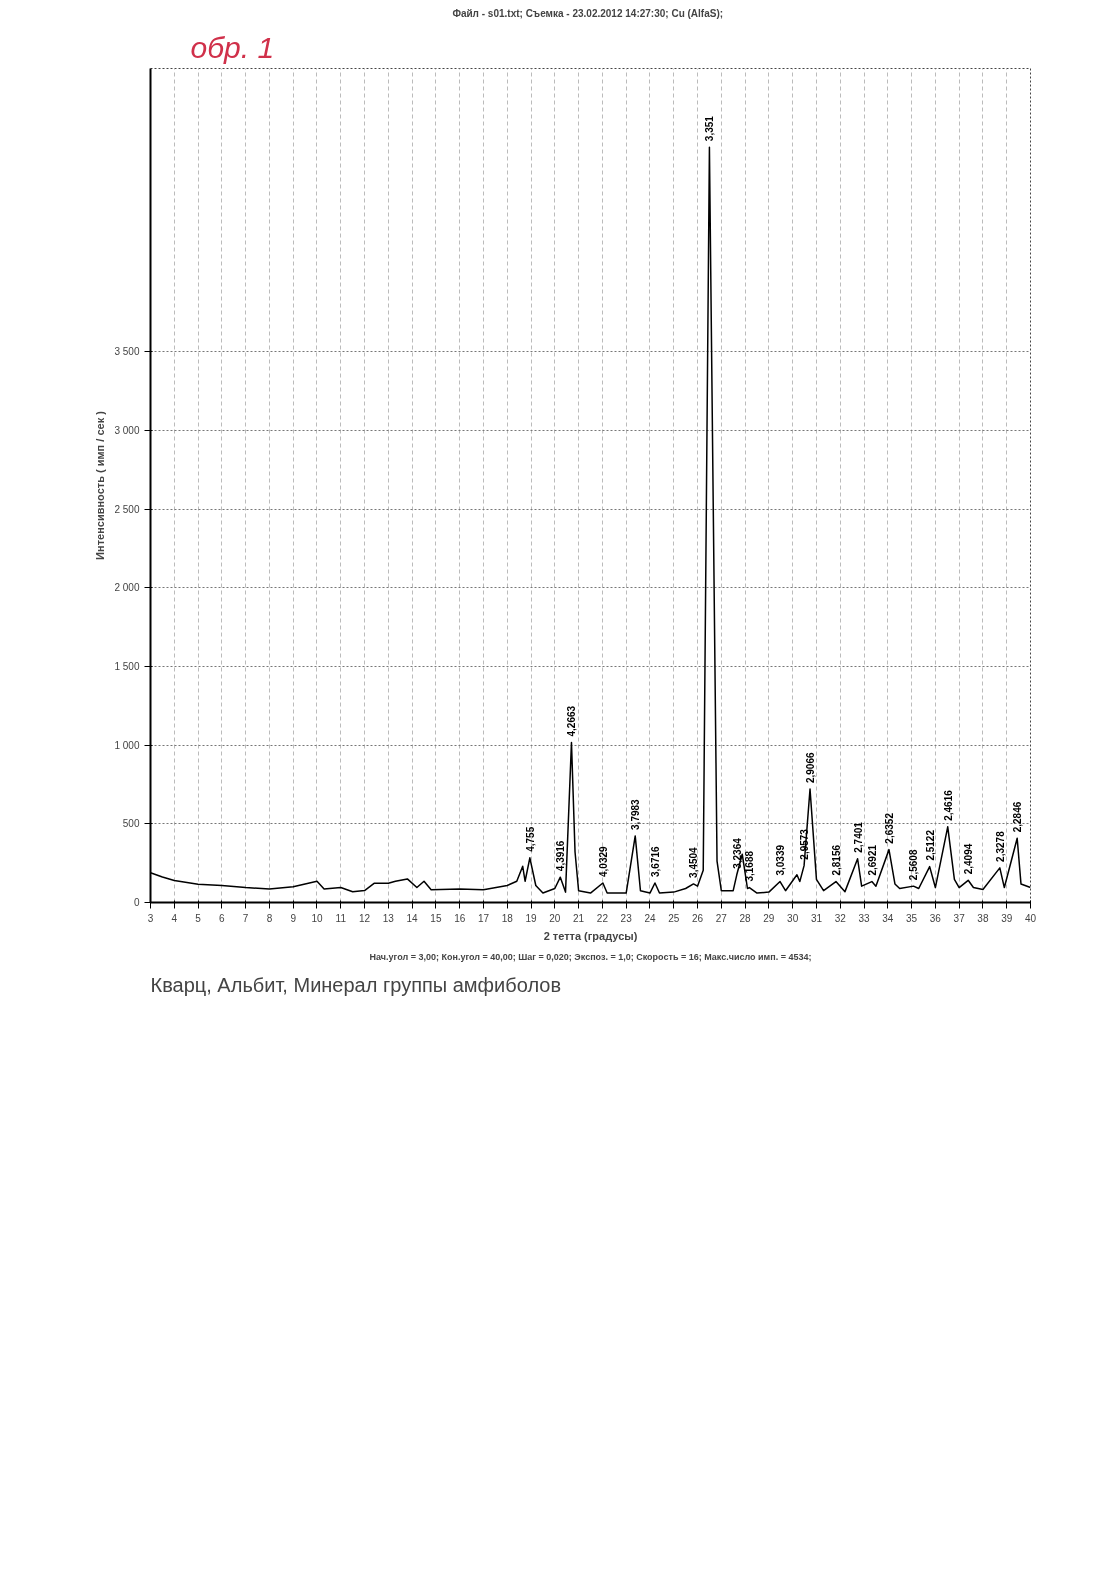  I want to click on y-tick-label: 1 000, so click(127, 745).